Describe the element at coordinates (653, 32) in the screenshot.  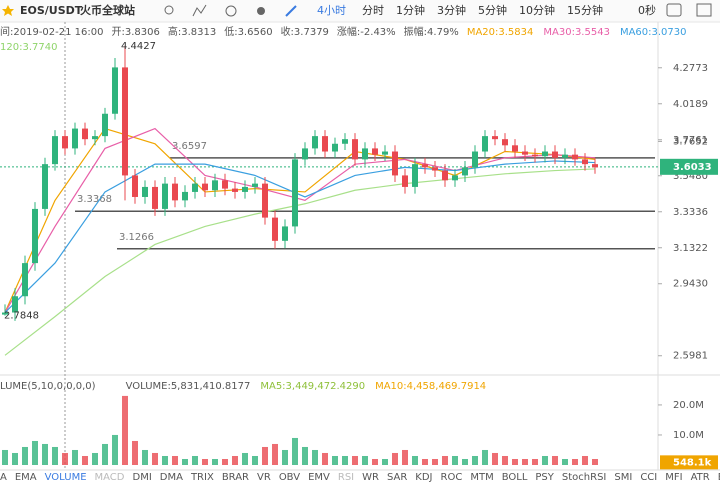
I see `ma-info: MA60:3.0730` at that location.